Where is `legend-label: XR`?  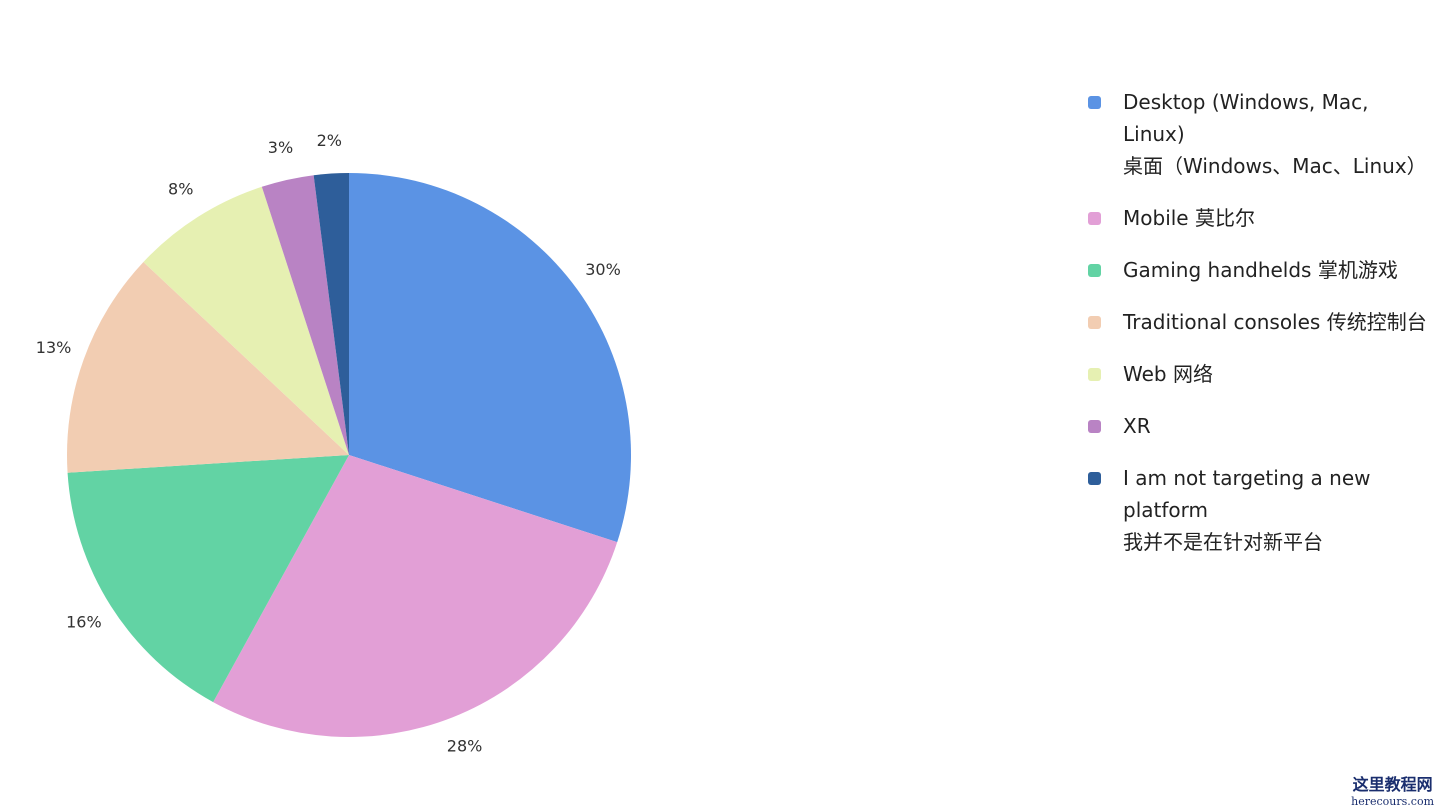
legend-label: XR is located at coordinates (1137, 426).